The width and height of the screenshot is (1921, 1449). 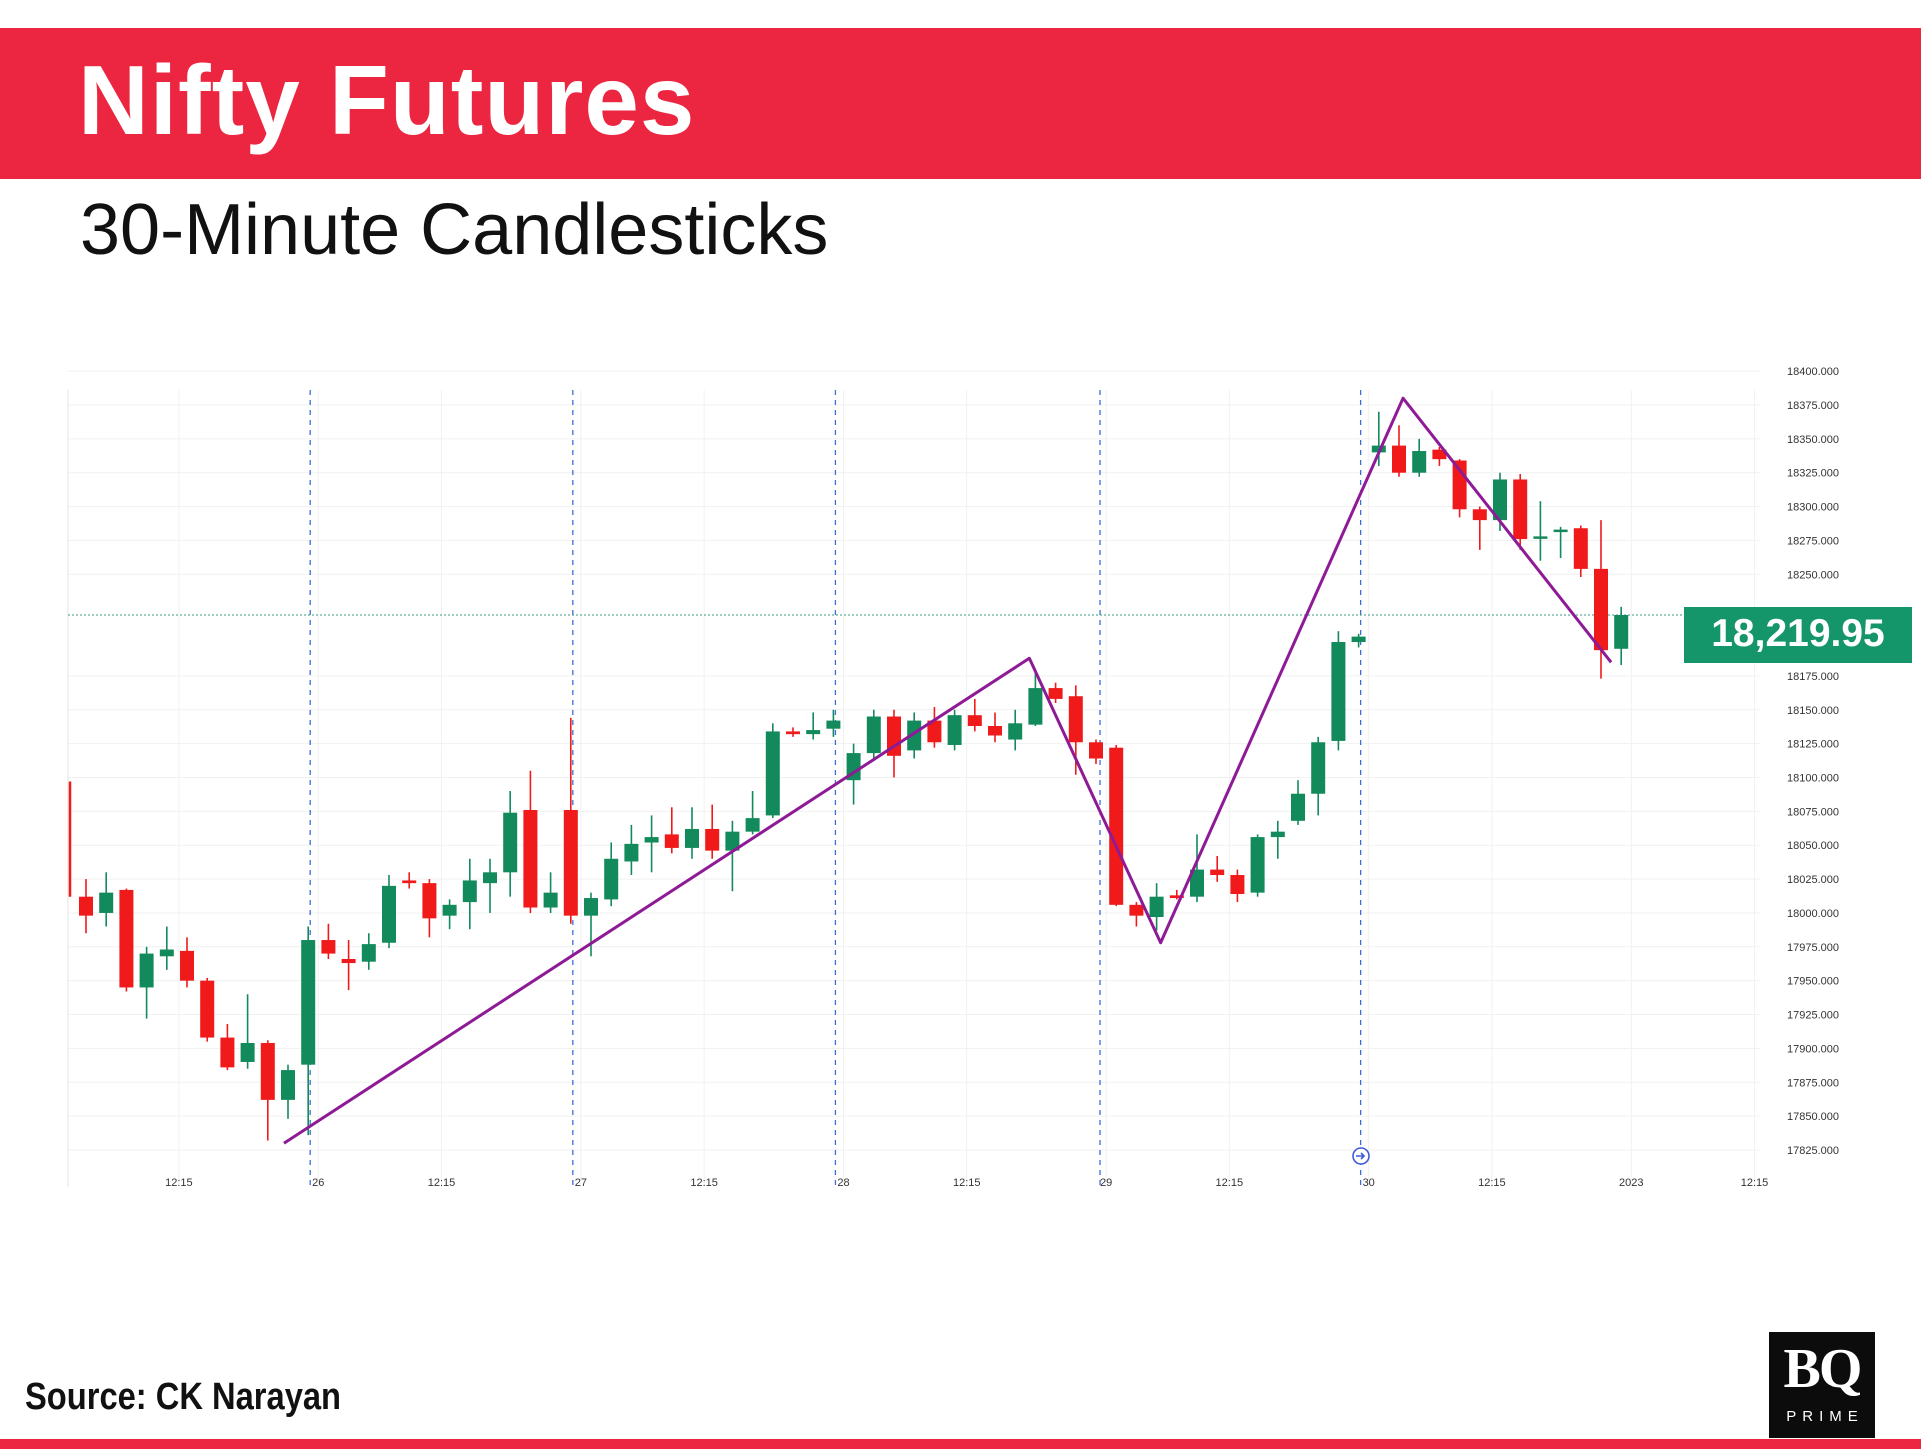 What do you see at coordinates (1813, 677) in the screenshot?
I see `y-tick-label: 18175.000` at bounding box center [1813, 677].